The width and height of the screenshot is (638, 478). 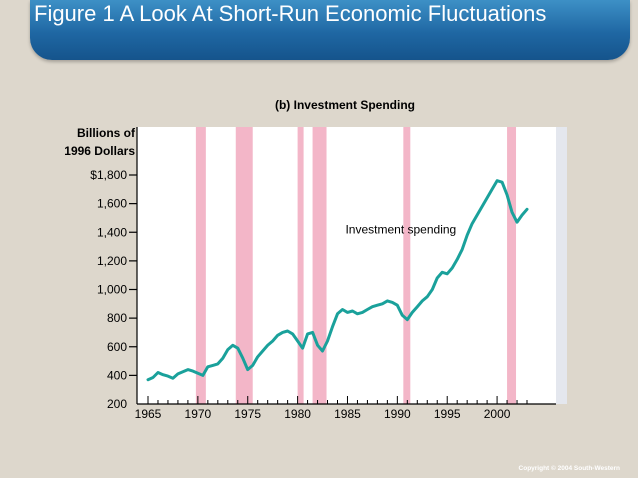 What do you see at coordinates (330, 30) in the screenshot?
I see `title-bar` at bounding box center [330, 30].